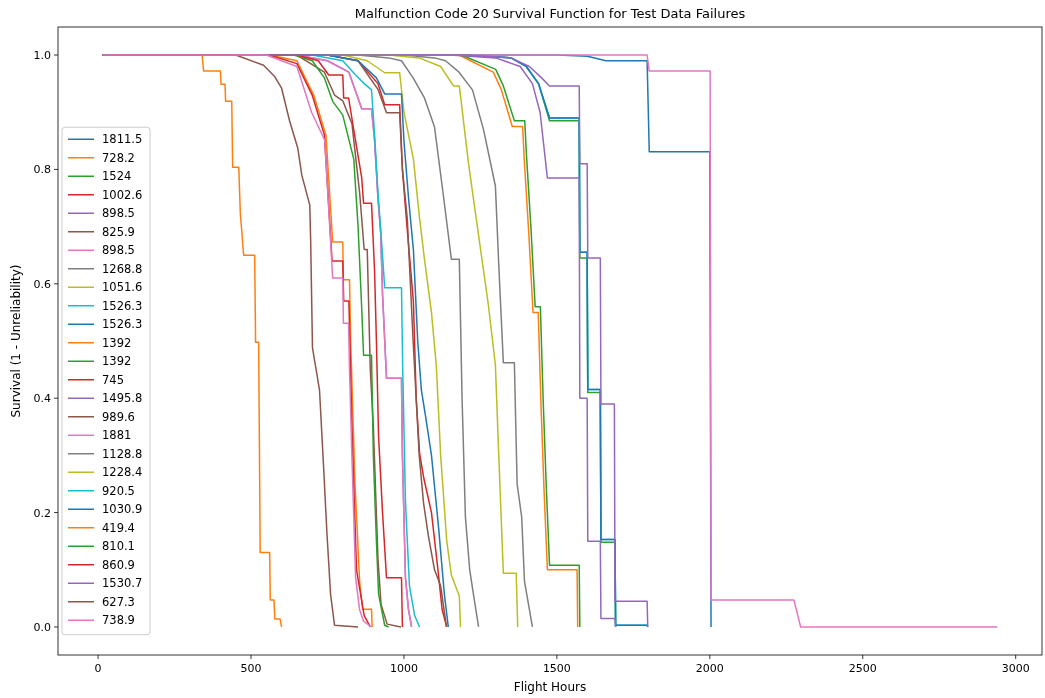 The width and height of the screenshot is (1045, 698). Describe the element at coordinates (118, 490) in the screenshot. I see `legend-label: 920.5` at that location.